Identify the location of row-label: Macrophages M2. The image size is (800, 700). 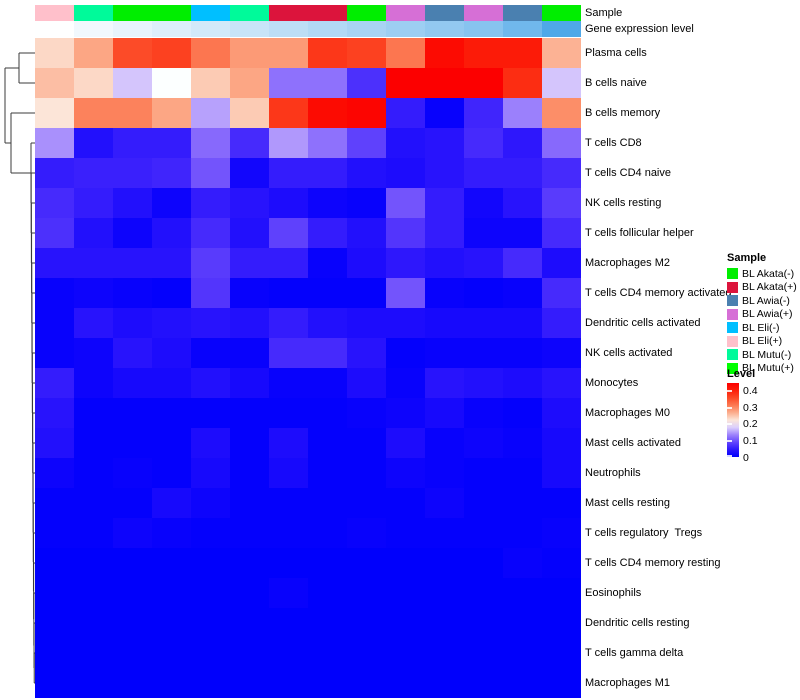
(627, 263).